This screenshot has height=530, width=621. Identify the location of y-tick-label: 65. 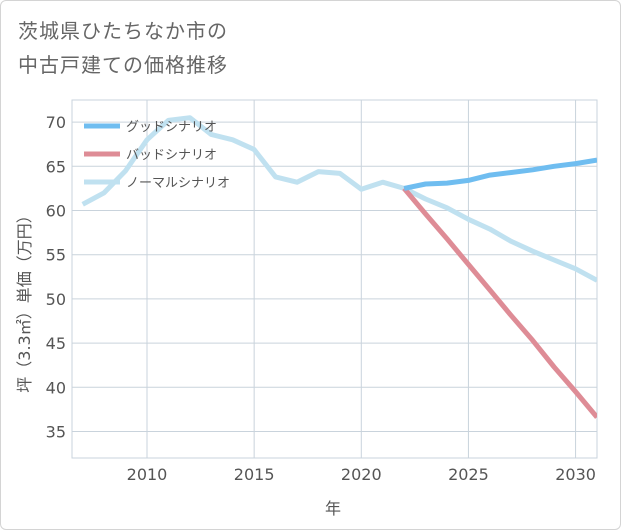
(56, 166).